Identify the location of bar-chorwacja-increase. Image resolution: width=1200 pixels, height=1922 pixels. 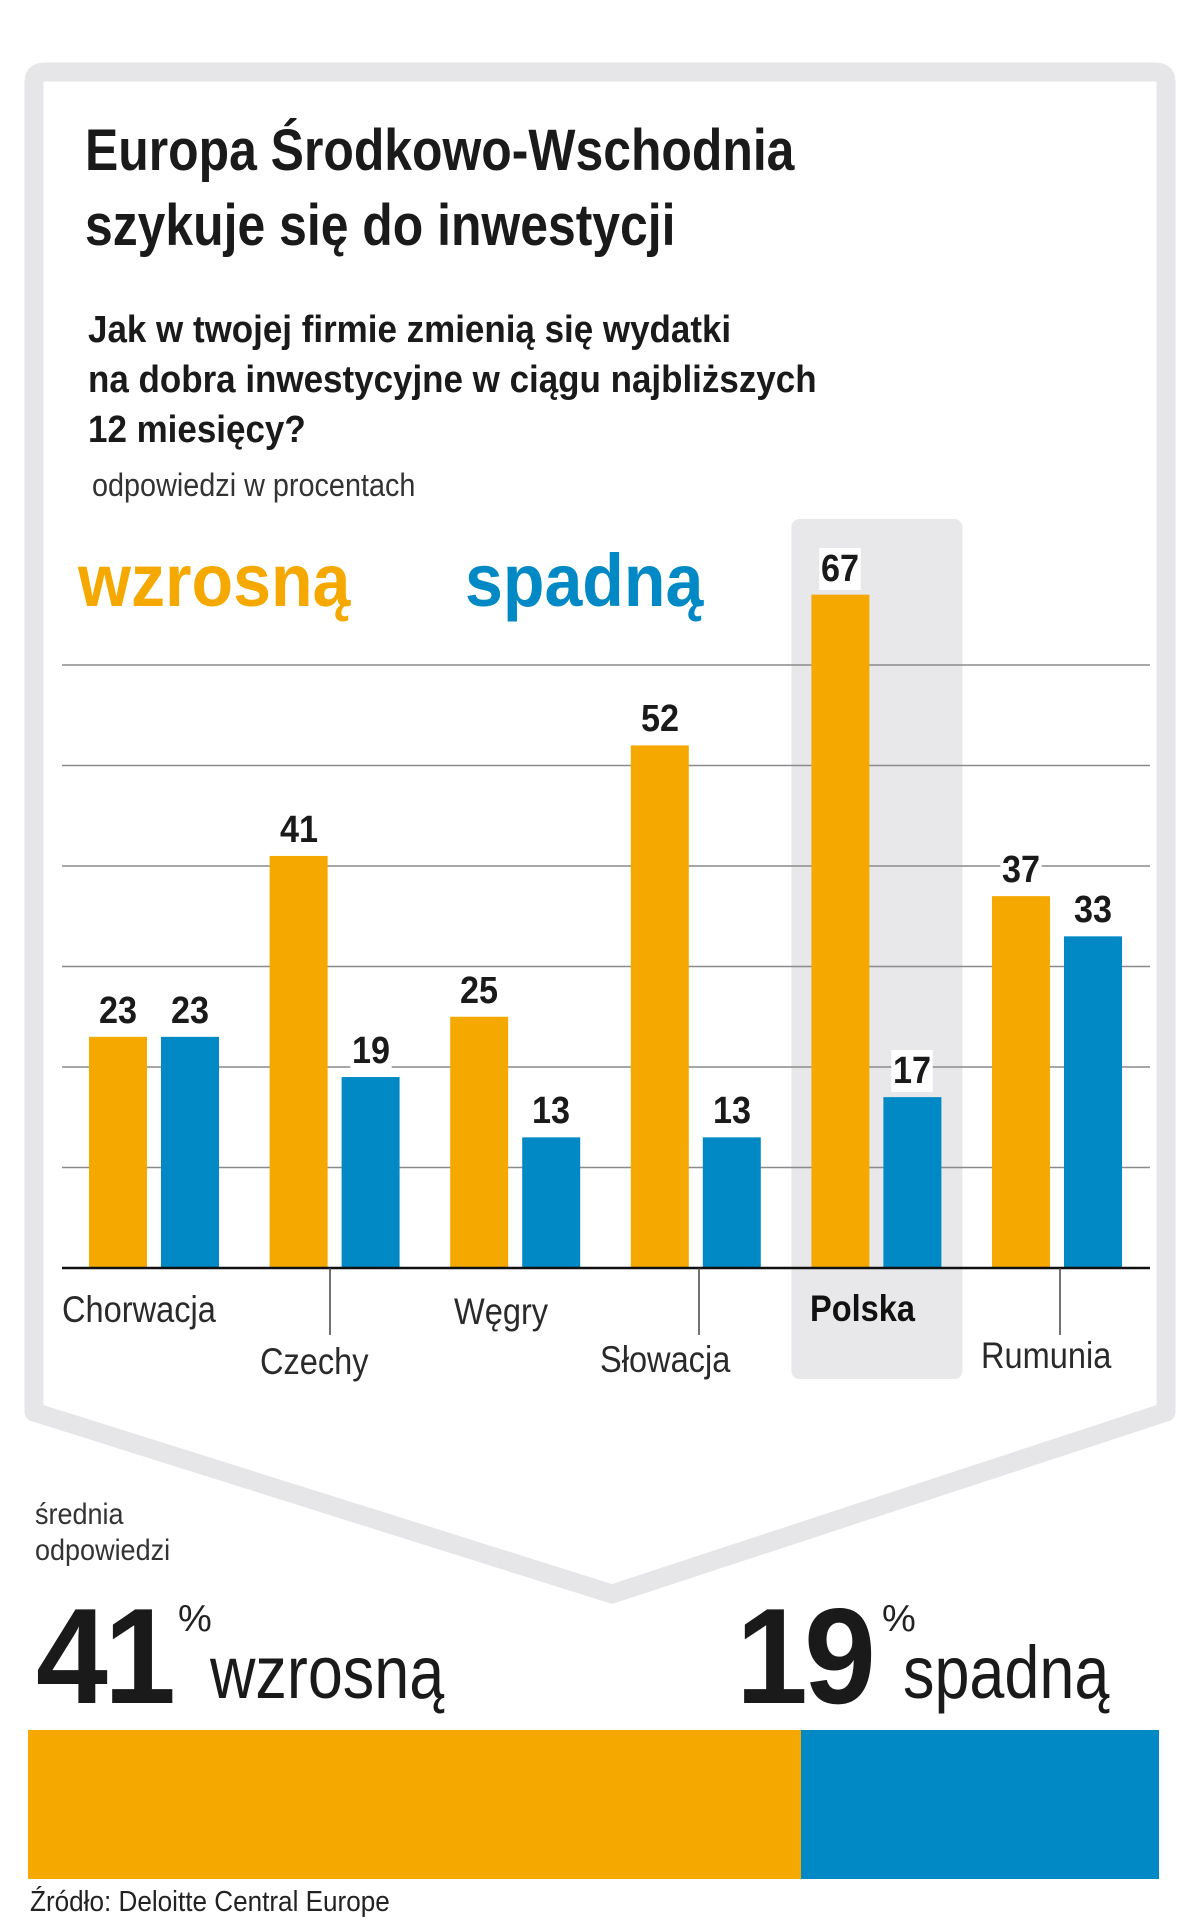
(118, 1152).